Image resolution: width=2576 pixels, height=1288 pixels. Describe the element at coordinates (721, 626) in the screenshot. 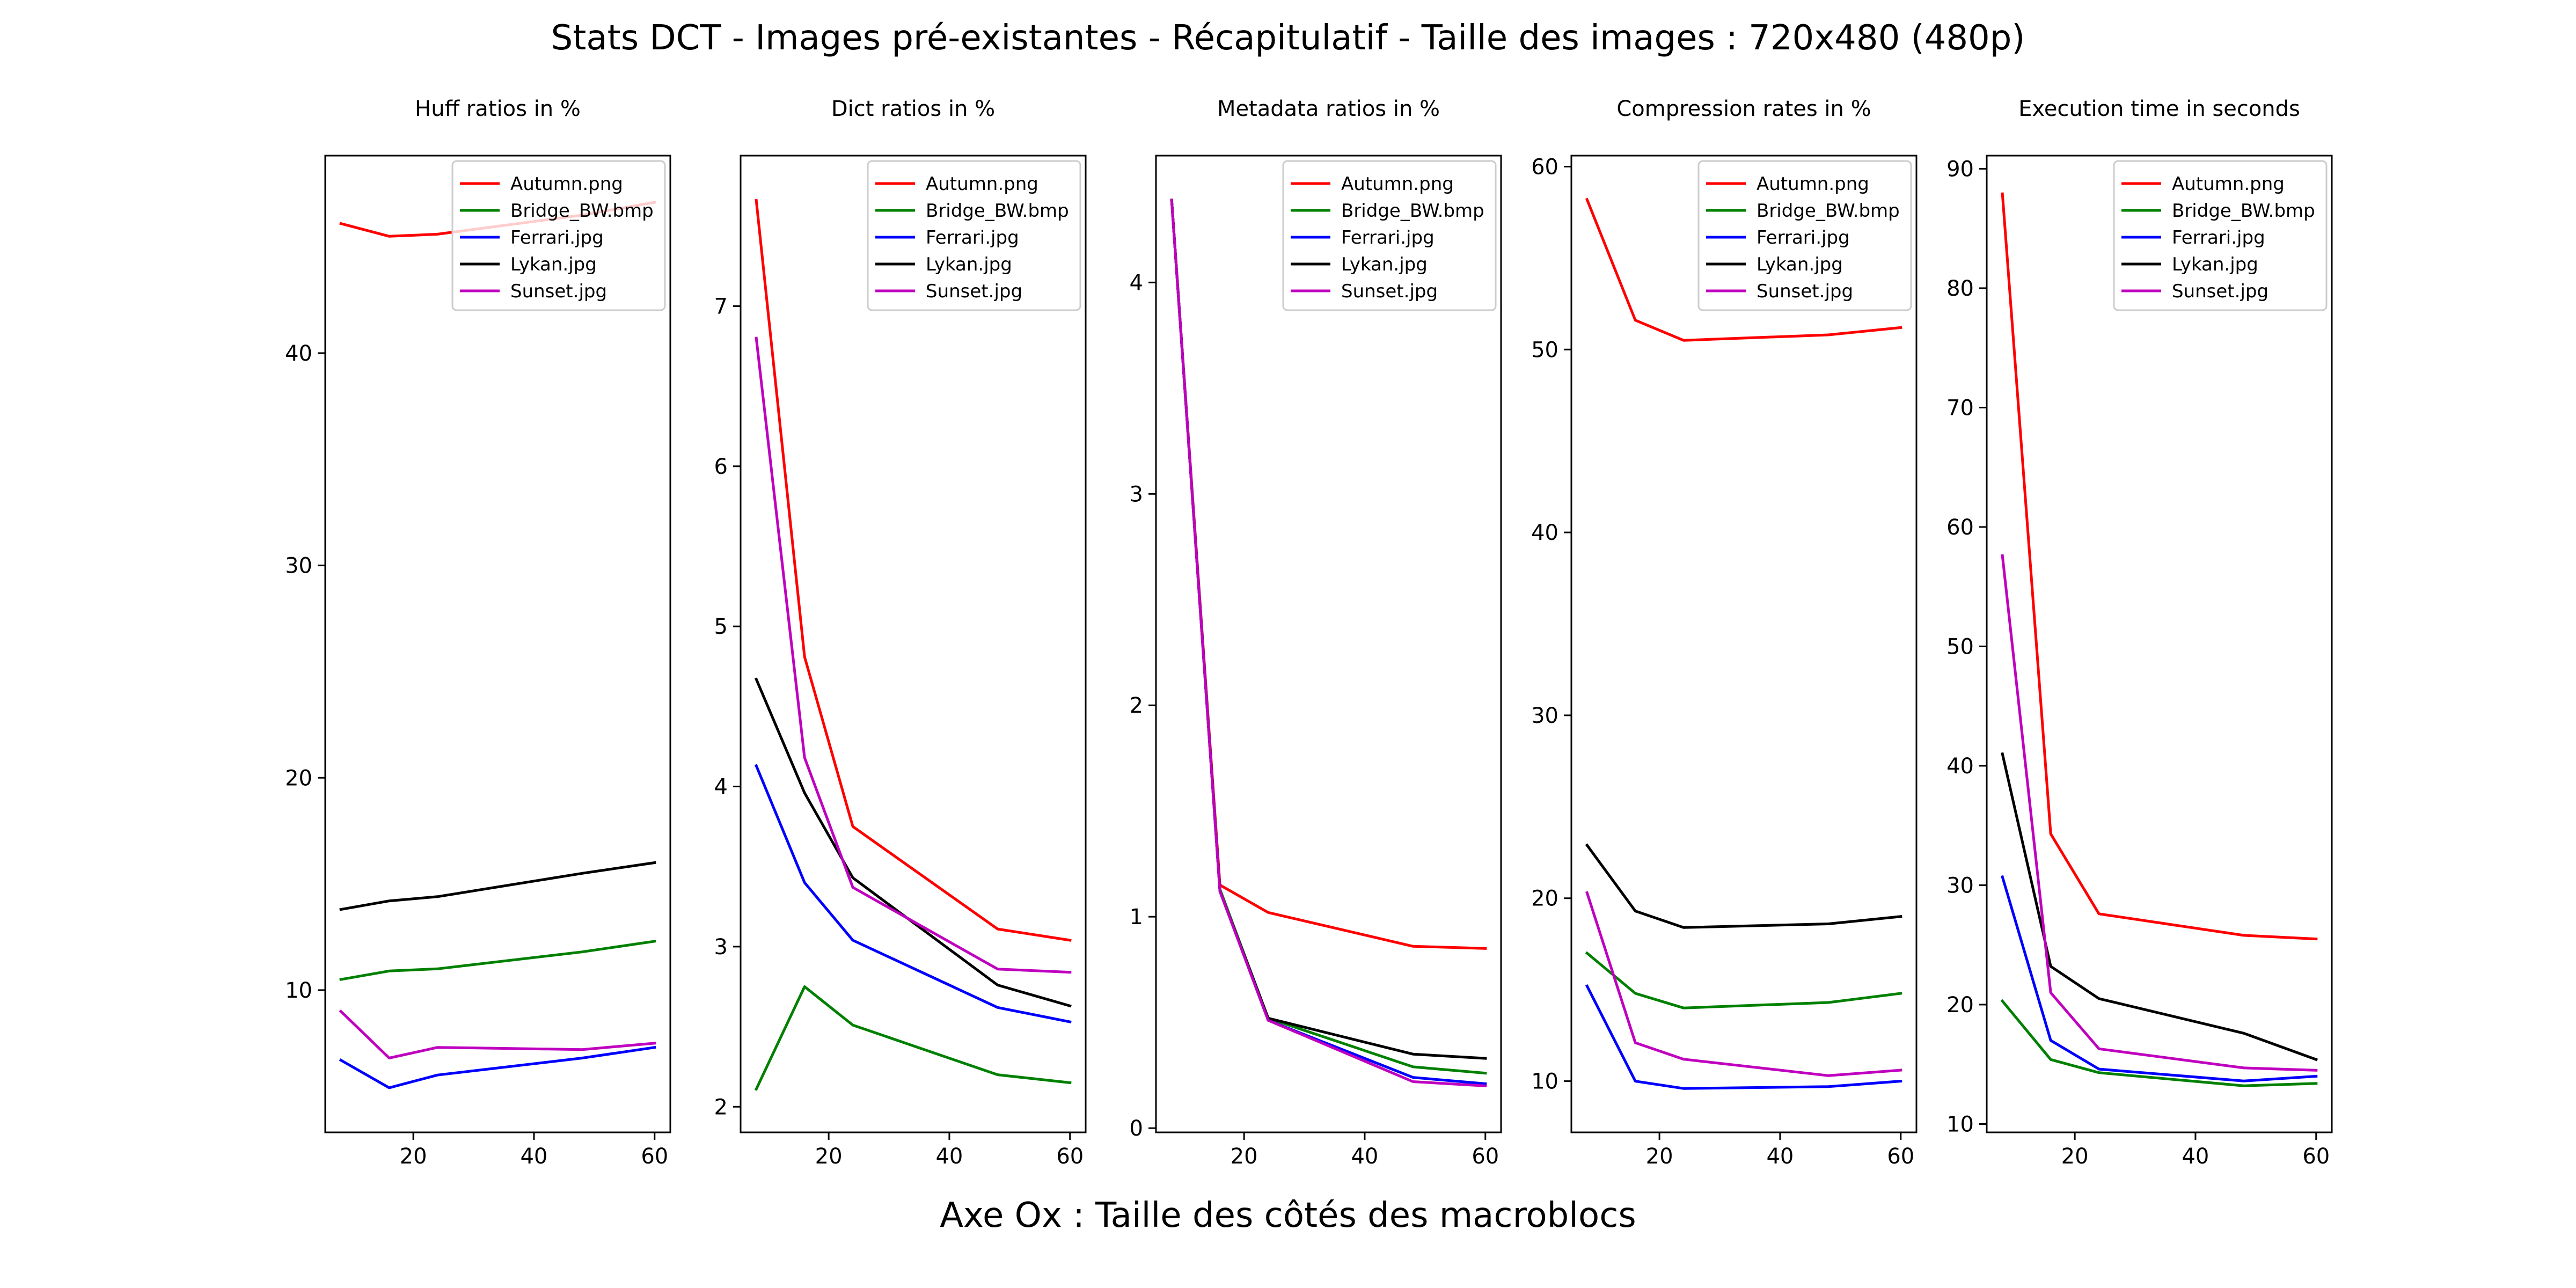

I see `y-tick-label: 5` at that location.